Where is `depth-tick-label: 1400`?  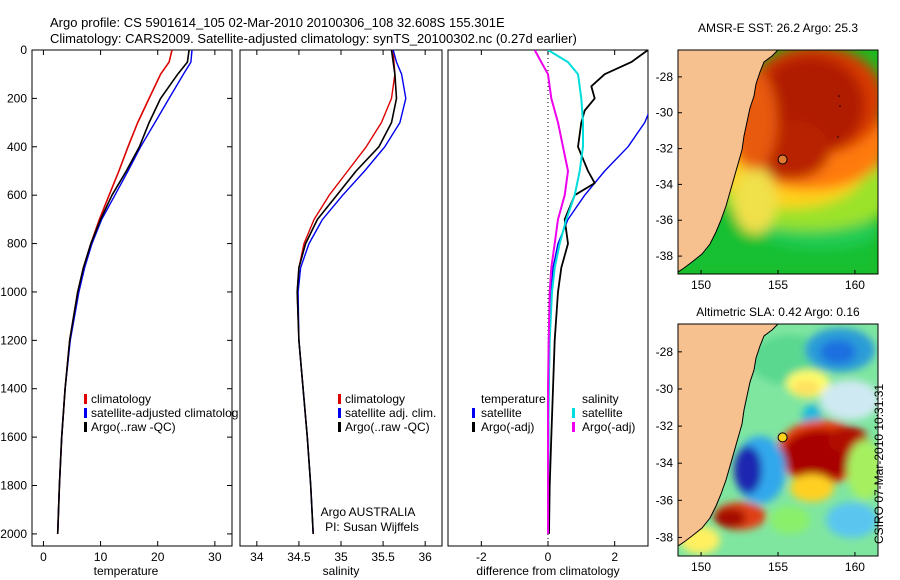 depth-tick-label: 1400 is located at coordinates (13, 389).